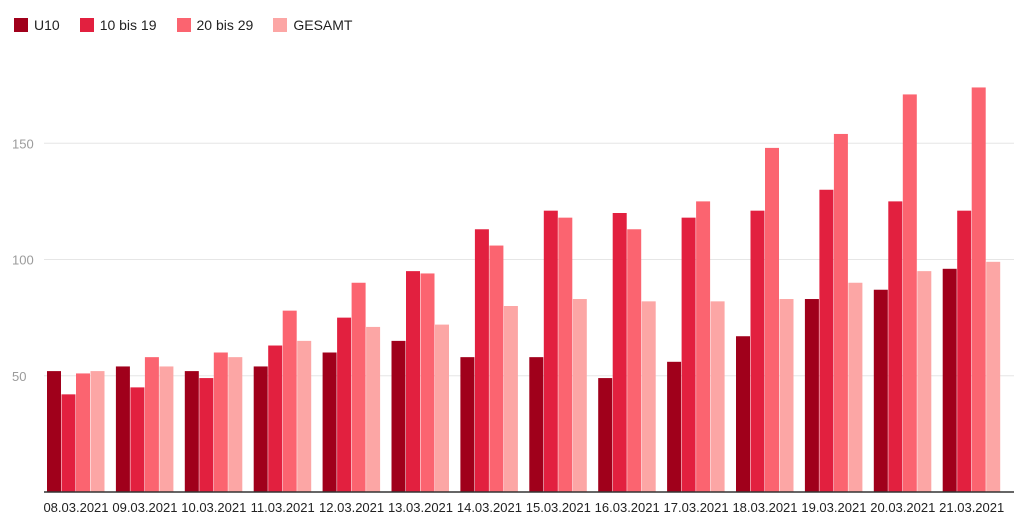  Describe the element at coordinates (420, 507) in the screenshot. I see `x-tick-label: 13.03.2021` at that location.